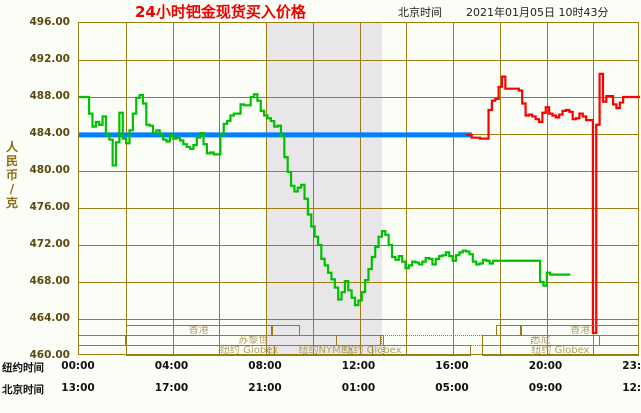 The width and height of the screenshot is (641, 413). I want to click on page-title: 24小时钯金现货买入价格, so click(220, 12).